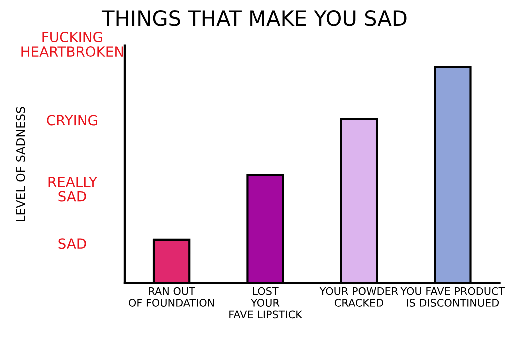 The height and width of the screenshot is (339, 510). What do you see at coordinates (171, 297) in the screenshot?
I see `x-tick-label: RAN OUT OF FOUNDATION` at bounding box center [171, 297].